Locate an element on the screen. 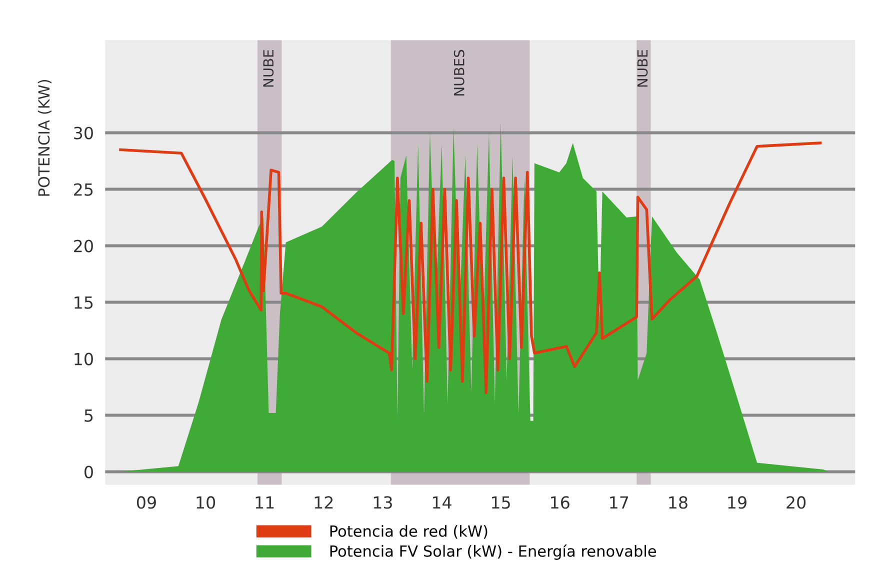  y-tick-label: 0 is located at coordinates (88, 472).